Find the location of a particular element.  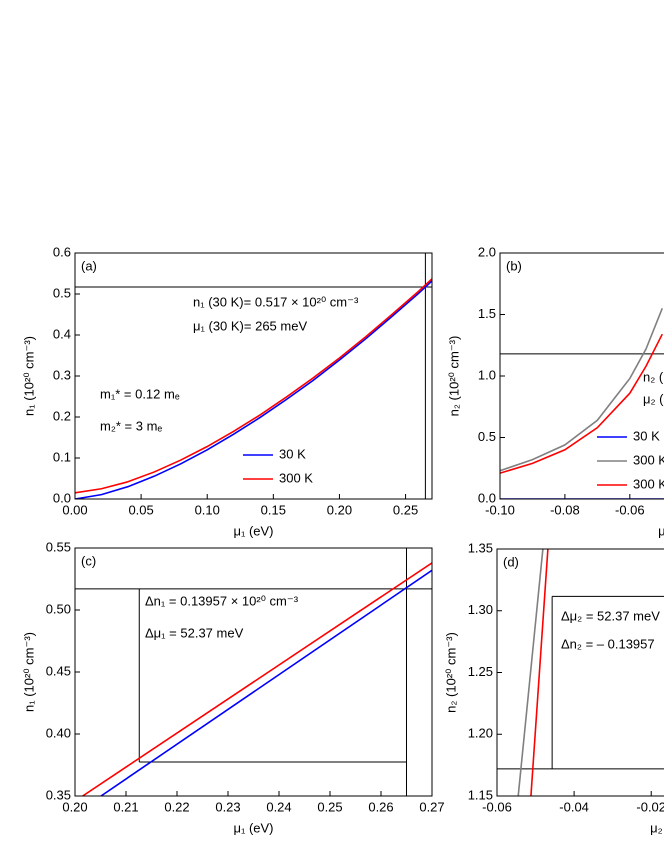

x-tick-label: 0.27 is located at coordinates (431, 806).